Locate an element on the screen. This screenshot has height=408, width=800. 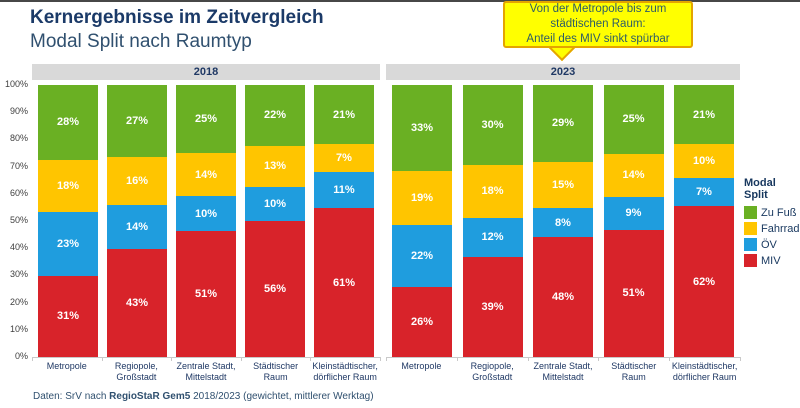
source-note-suffix: 2018/2023 (gewichtet, mittlerer Werktag) is located at coordinates (282, 396).